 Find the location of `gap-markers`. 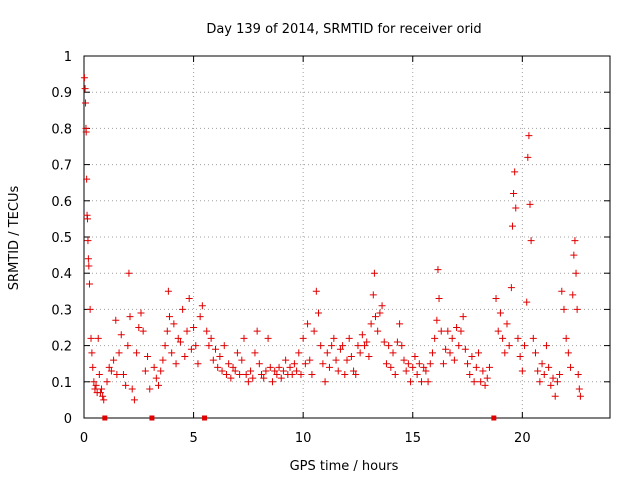

gap-markers is located at coordinates (299, 418).